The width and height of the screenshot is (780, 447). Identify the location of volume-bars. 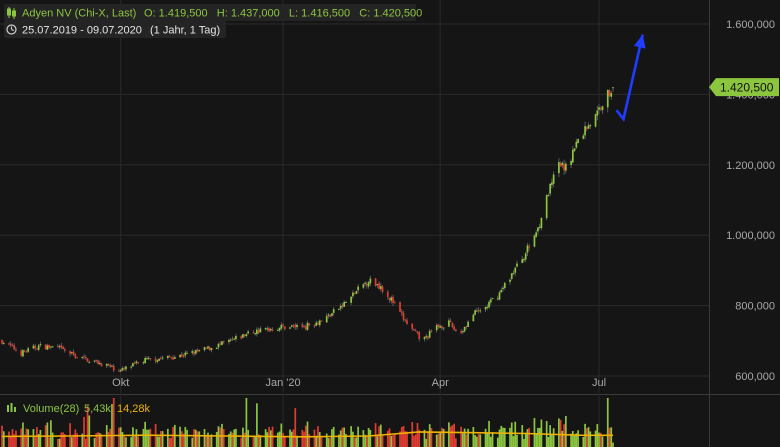
(307, 422).